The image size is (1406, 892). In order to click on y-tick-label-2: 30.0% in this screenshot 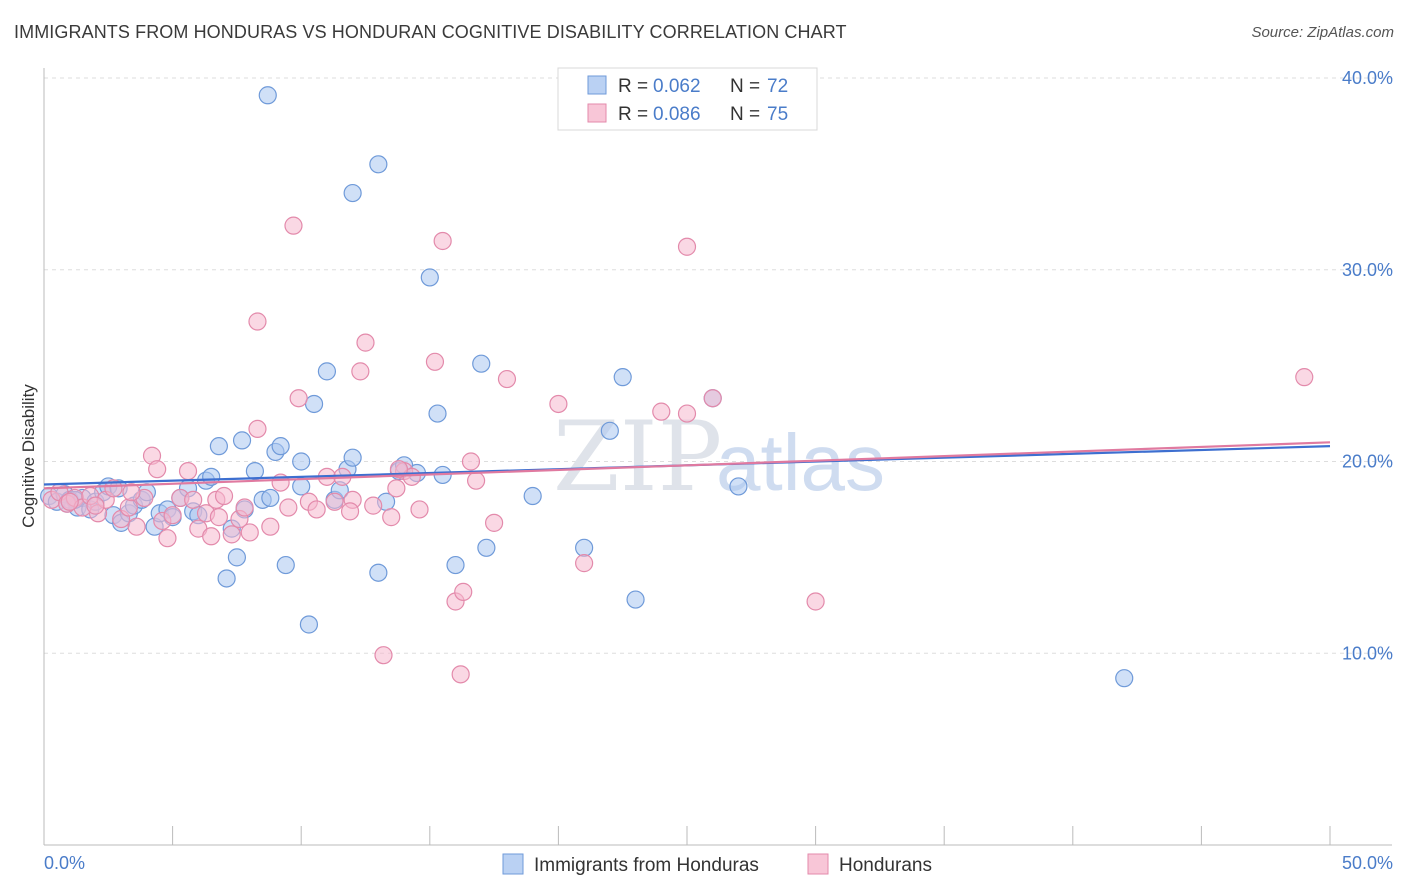, I will do `click(1367, 270)`.